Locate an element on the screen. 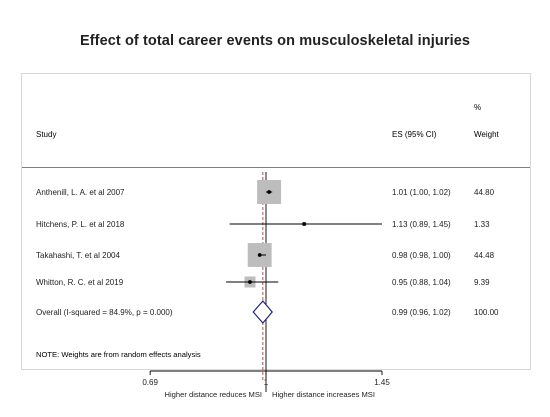  overall-weight-text: 100.00 is located at coordinates (486, 312).